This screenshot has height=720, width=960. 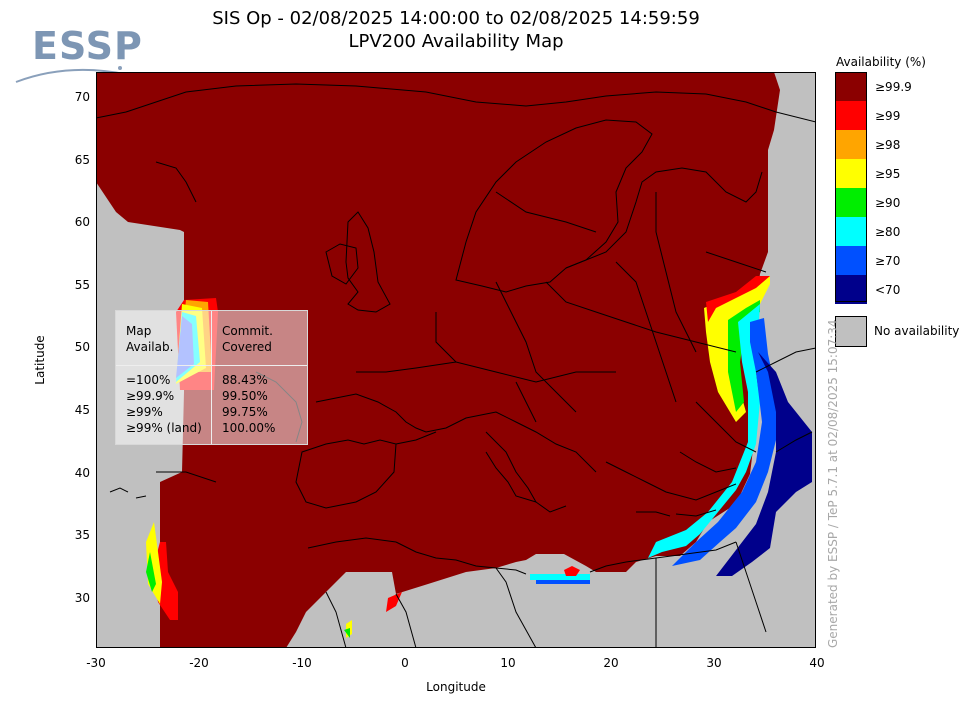 I want to click on stats-header-map: Map, so click(x=139, y=331).